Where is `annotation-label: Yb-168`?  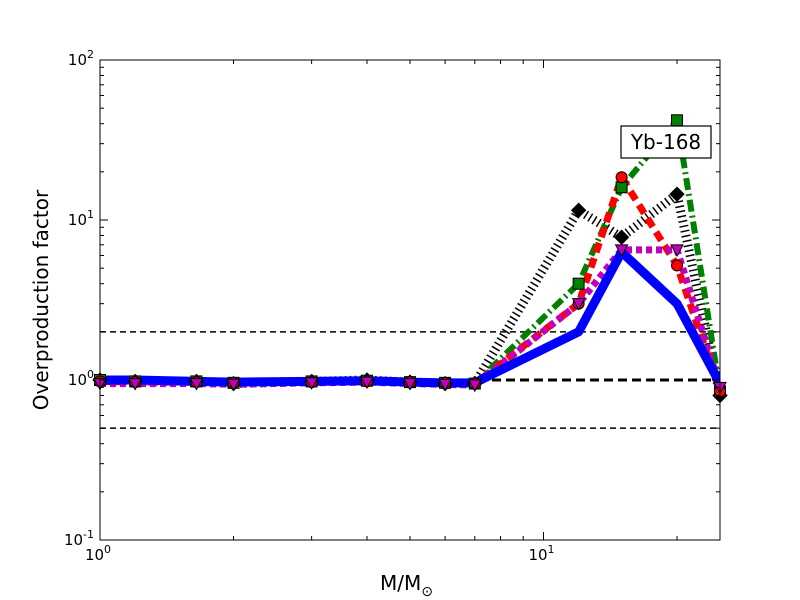
annotation-label: Yb-168 is located at coordinates (665, 142).